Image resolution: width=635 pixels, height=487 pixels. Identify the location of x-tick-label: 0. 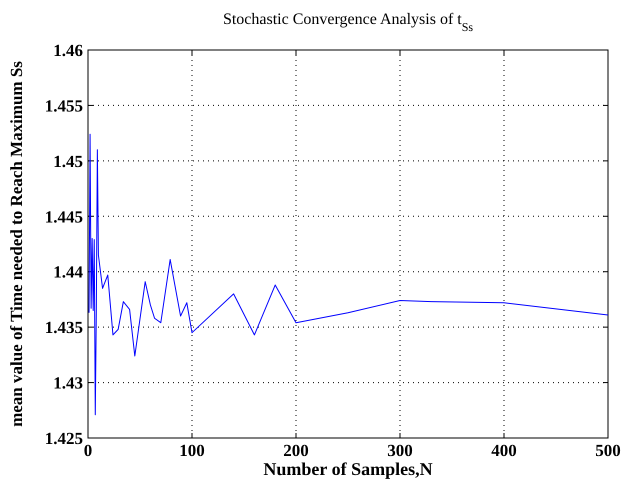
(88, 450).